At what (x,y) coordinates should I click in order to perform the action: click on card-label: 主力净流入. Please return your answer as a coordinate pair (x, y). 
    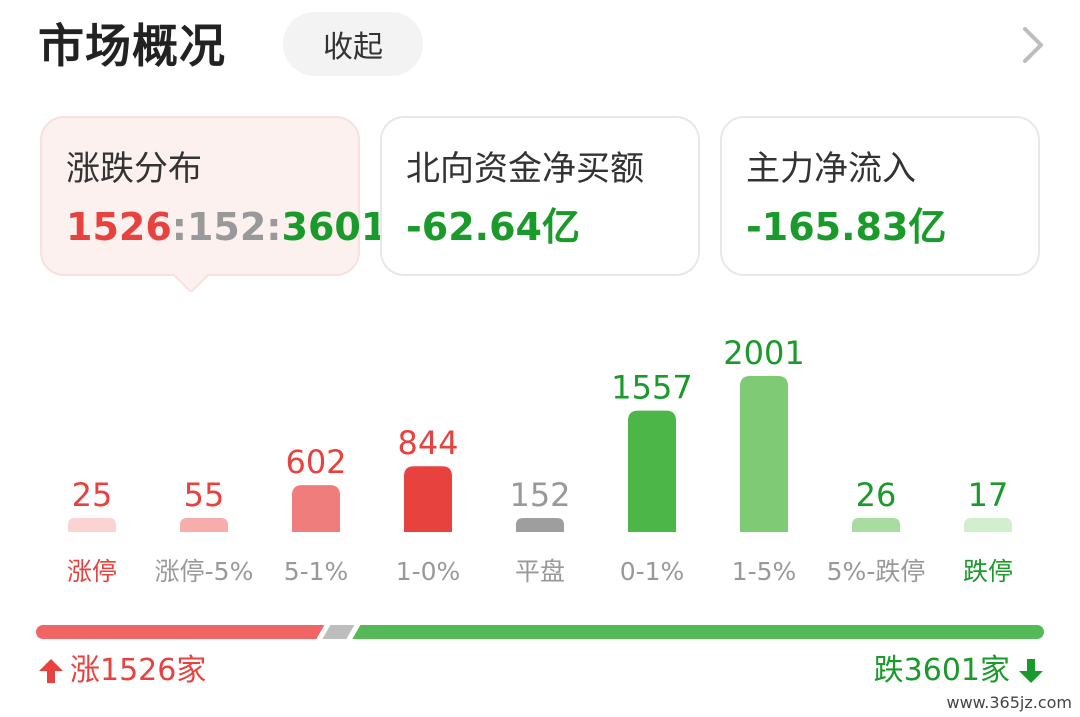
    Looking at the image, I should click on (831, 169).